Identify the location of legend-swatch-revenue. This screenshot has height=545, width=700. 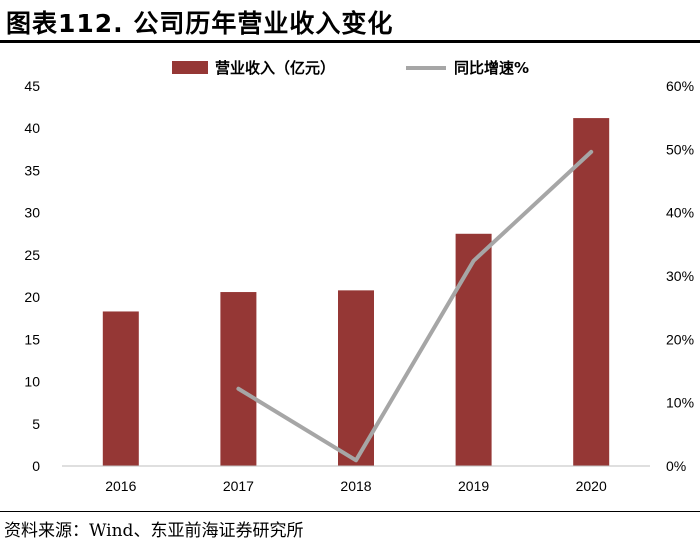
(190, 67).